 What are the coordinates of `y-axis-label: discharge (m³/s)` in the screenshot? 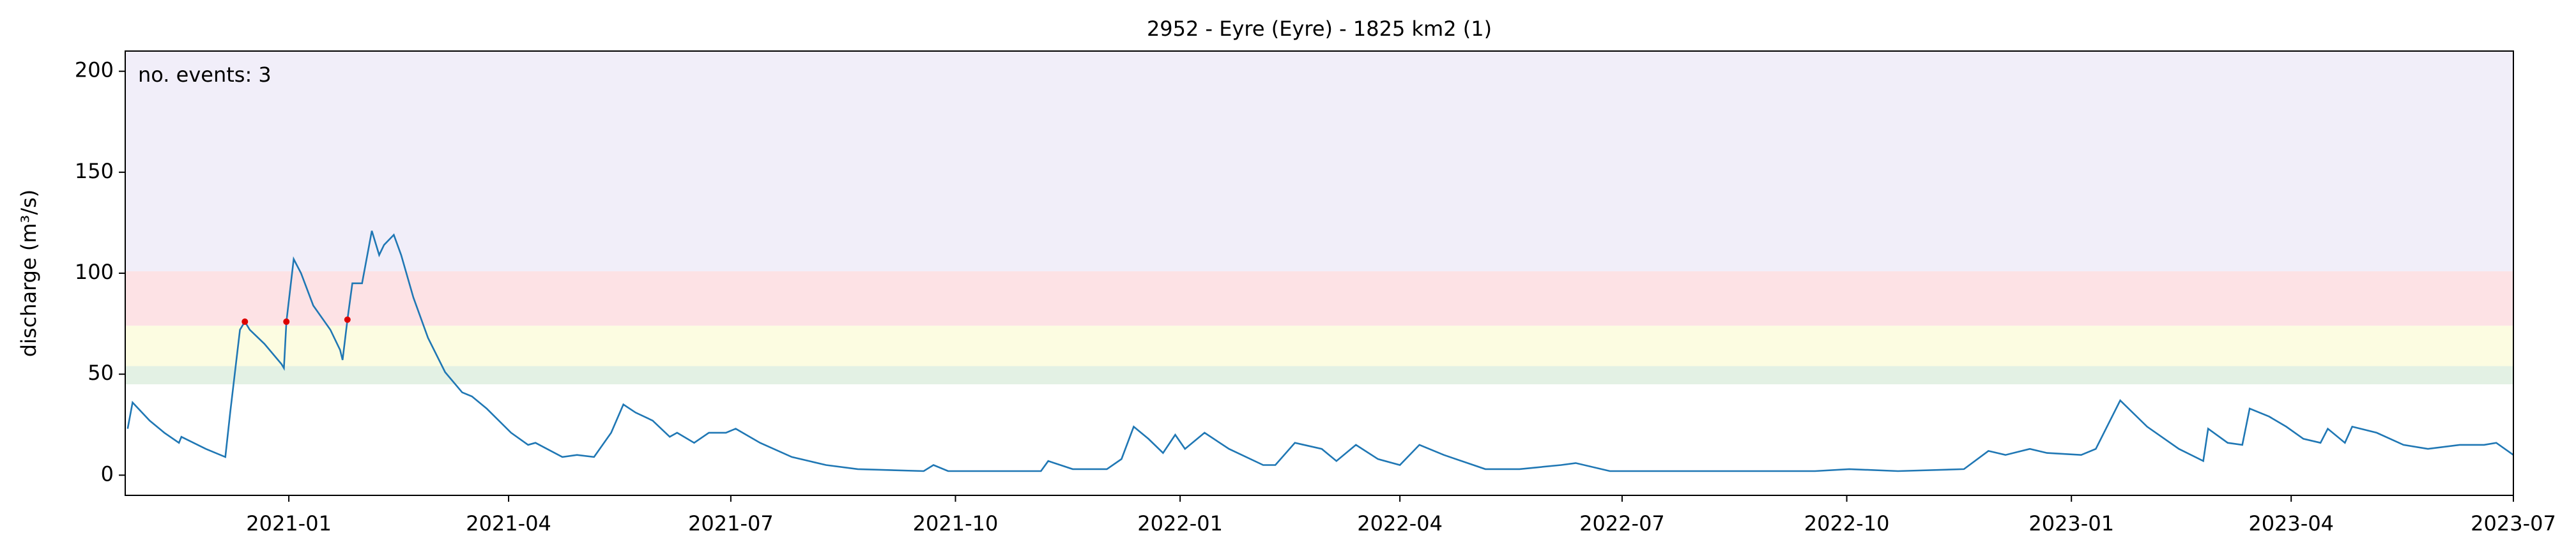 It's located at (29, 273).